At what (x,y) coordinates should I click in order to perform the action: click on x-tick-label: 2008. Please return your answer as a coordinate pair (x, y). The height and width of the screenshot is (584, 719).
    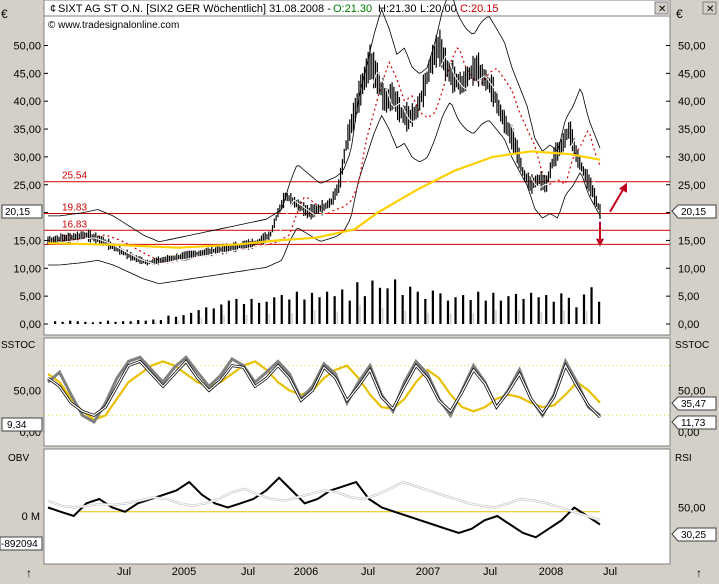
    Looking at the image, I should click on (551, 572).